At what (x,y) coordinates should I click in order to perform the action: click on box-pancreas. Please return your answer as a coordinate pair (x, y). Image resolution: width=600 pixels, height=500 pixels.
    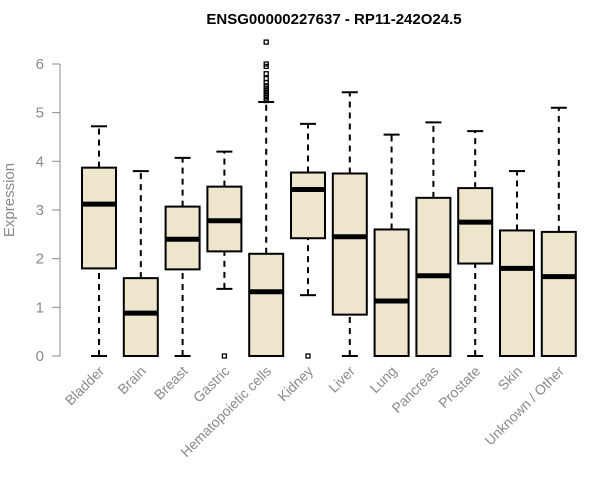
    Looking at the image, I should click on (433, 239).